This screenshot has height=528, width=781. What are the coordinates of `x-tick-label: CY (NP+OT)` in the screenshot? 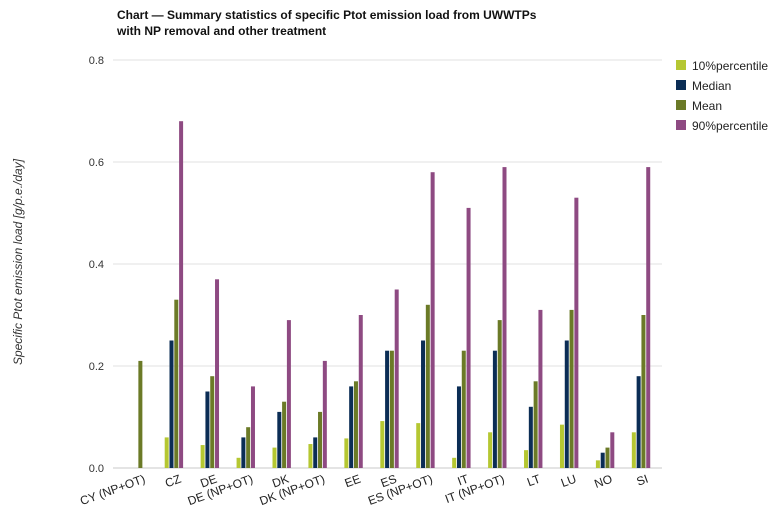 It's located at (112, 490).